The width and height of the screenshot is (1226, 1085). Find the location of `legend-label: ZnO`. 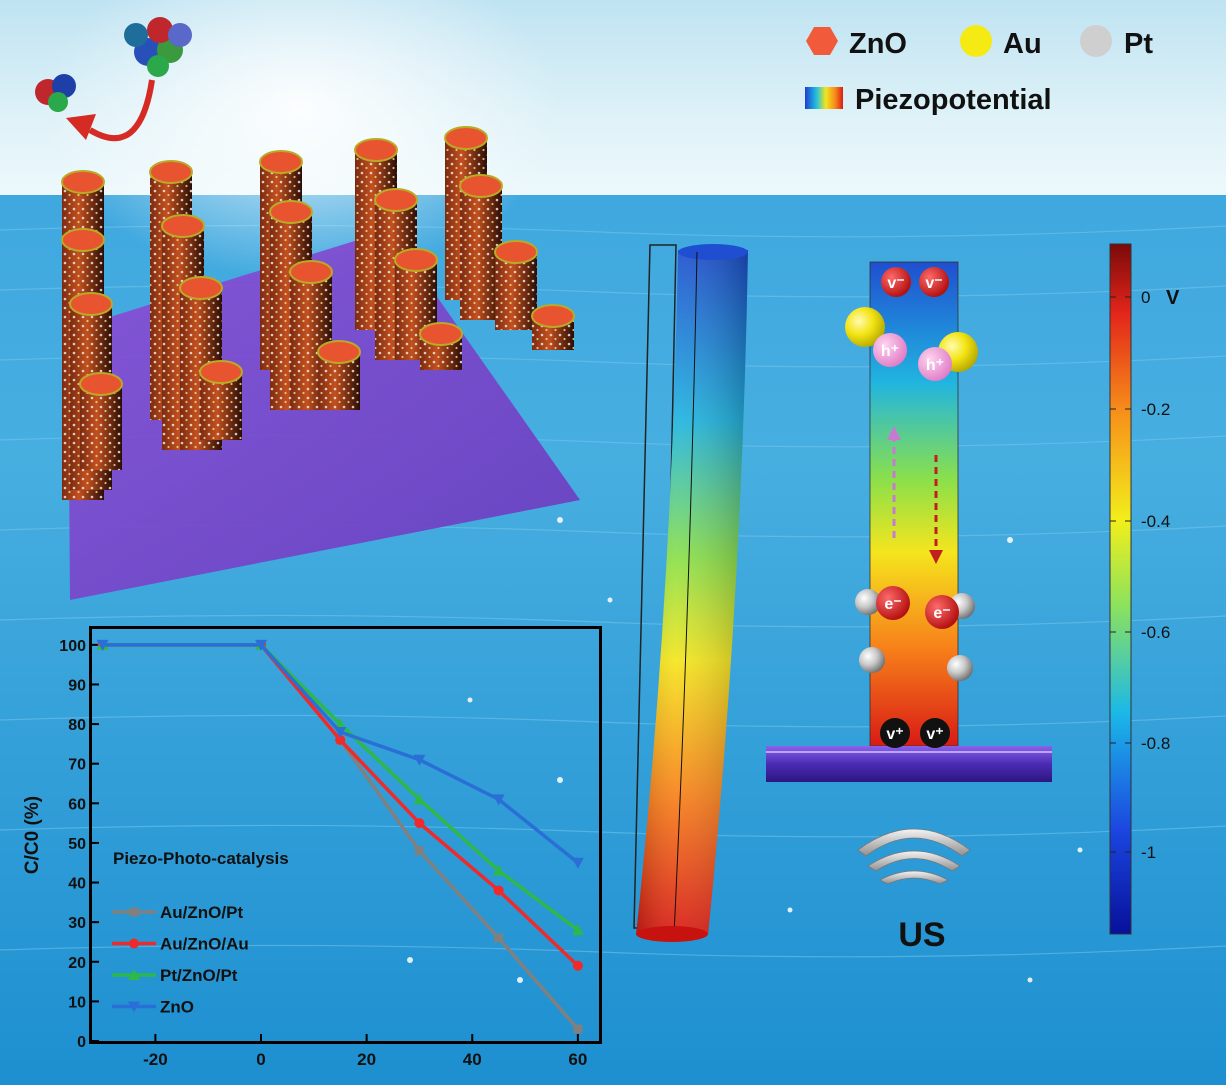

legend-label: ZnO is located at coordinates (177, 1007).